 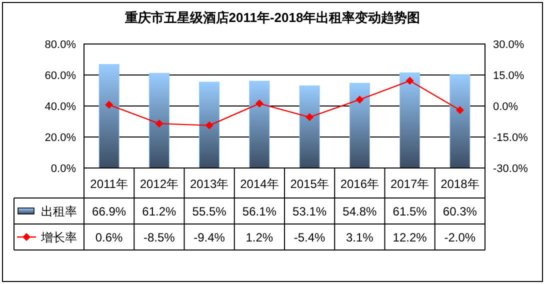 I want to click on data-label: 3.1%, so click(x=360, y=237).